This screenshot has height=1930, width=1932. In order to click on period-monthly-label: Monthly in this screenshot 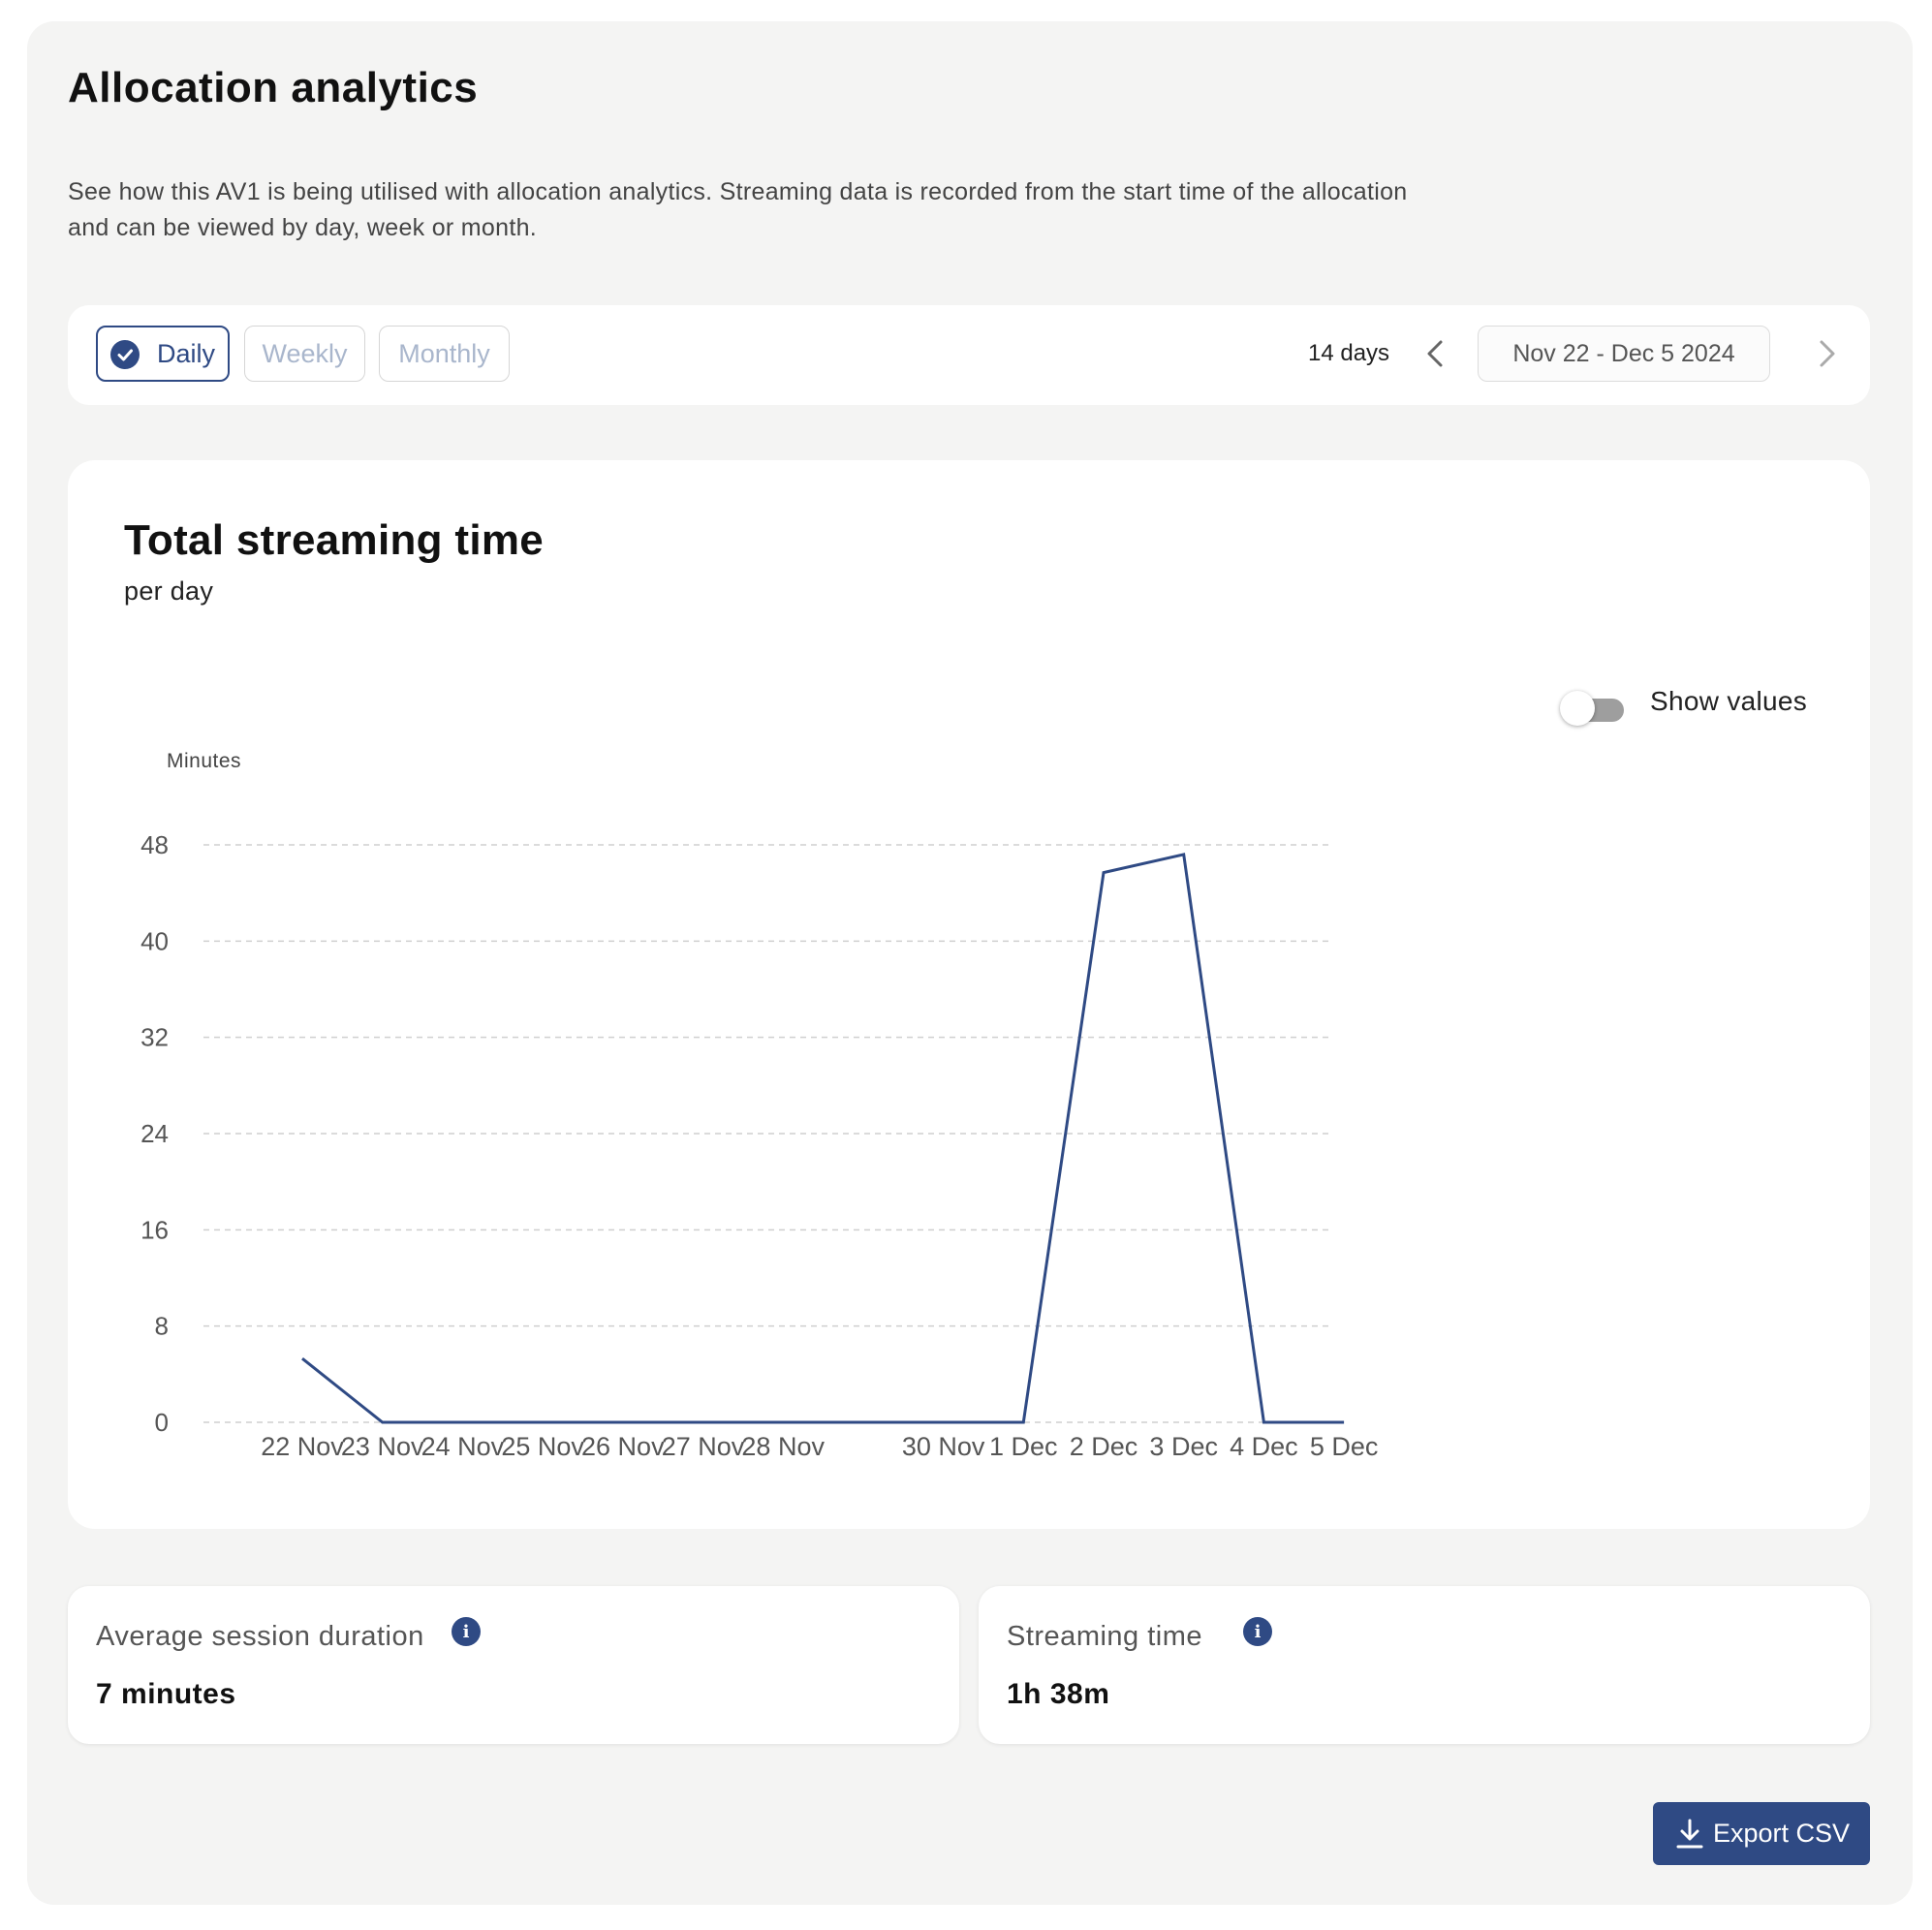, I will do `click(444, 353)`.